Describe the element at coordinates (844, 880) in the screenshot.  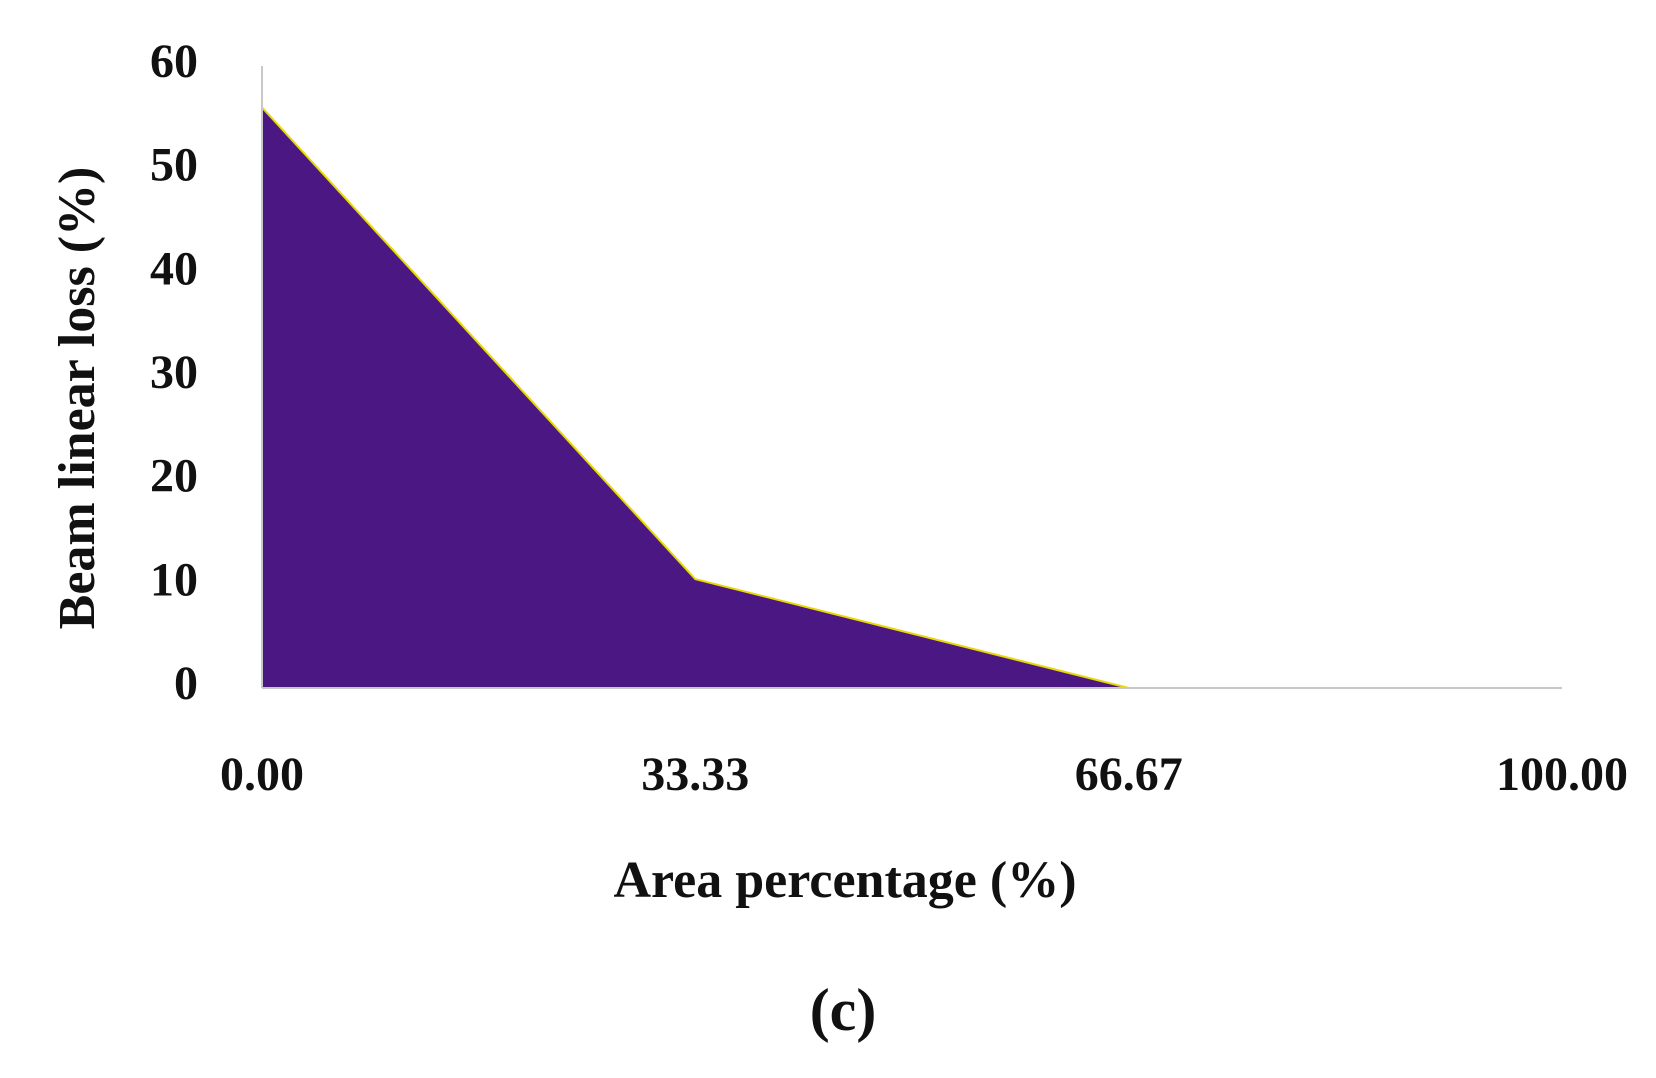
I see `x-axis-title: Area percentage (%)` at that location.